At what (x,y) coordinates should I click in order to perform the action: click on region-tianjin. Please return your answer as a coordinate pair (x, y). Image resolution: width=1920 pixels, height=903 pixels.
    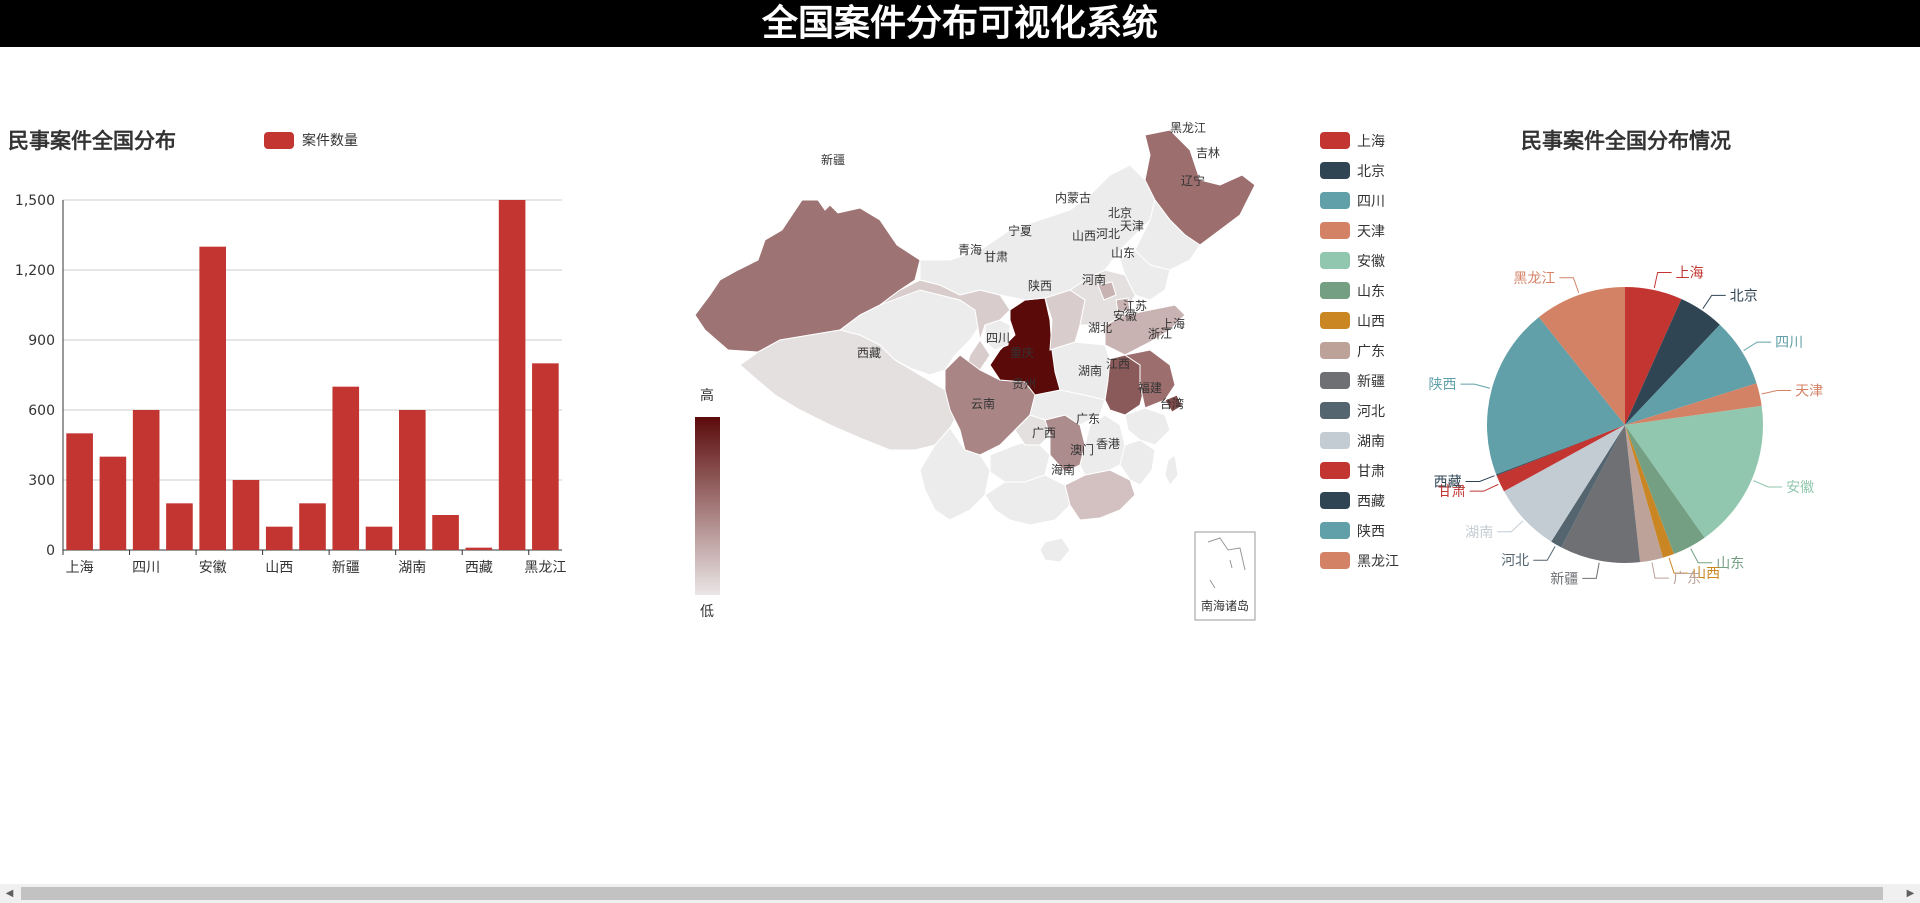
    Looking at the image, I should click on (1123, 305).